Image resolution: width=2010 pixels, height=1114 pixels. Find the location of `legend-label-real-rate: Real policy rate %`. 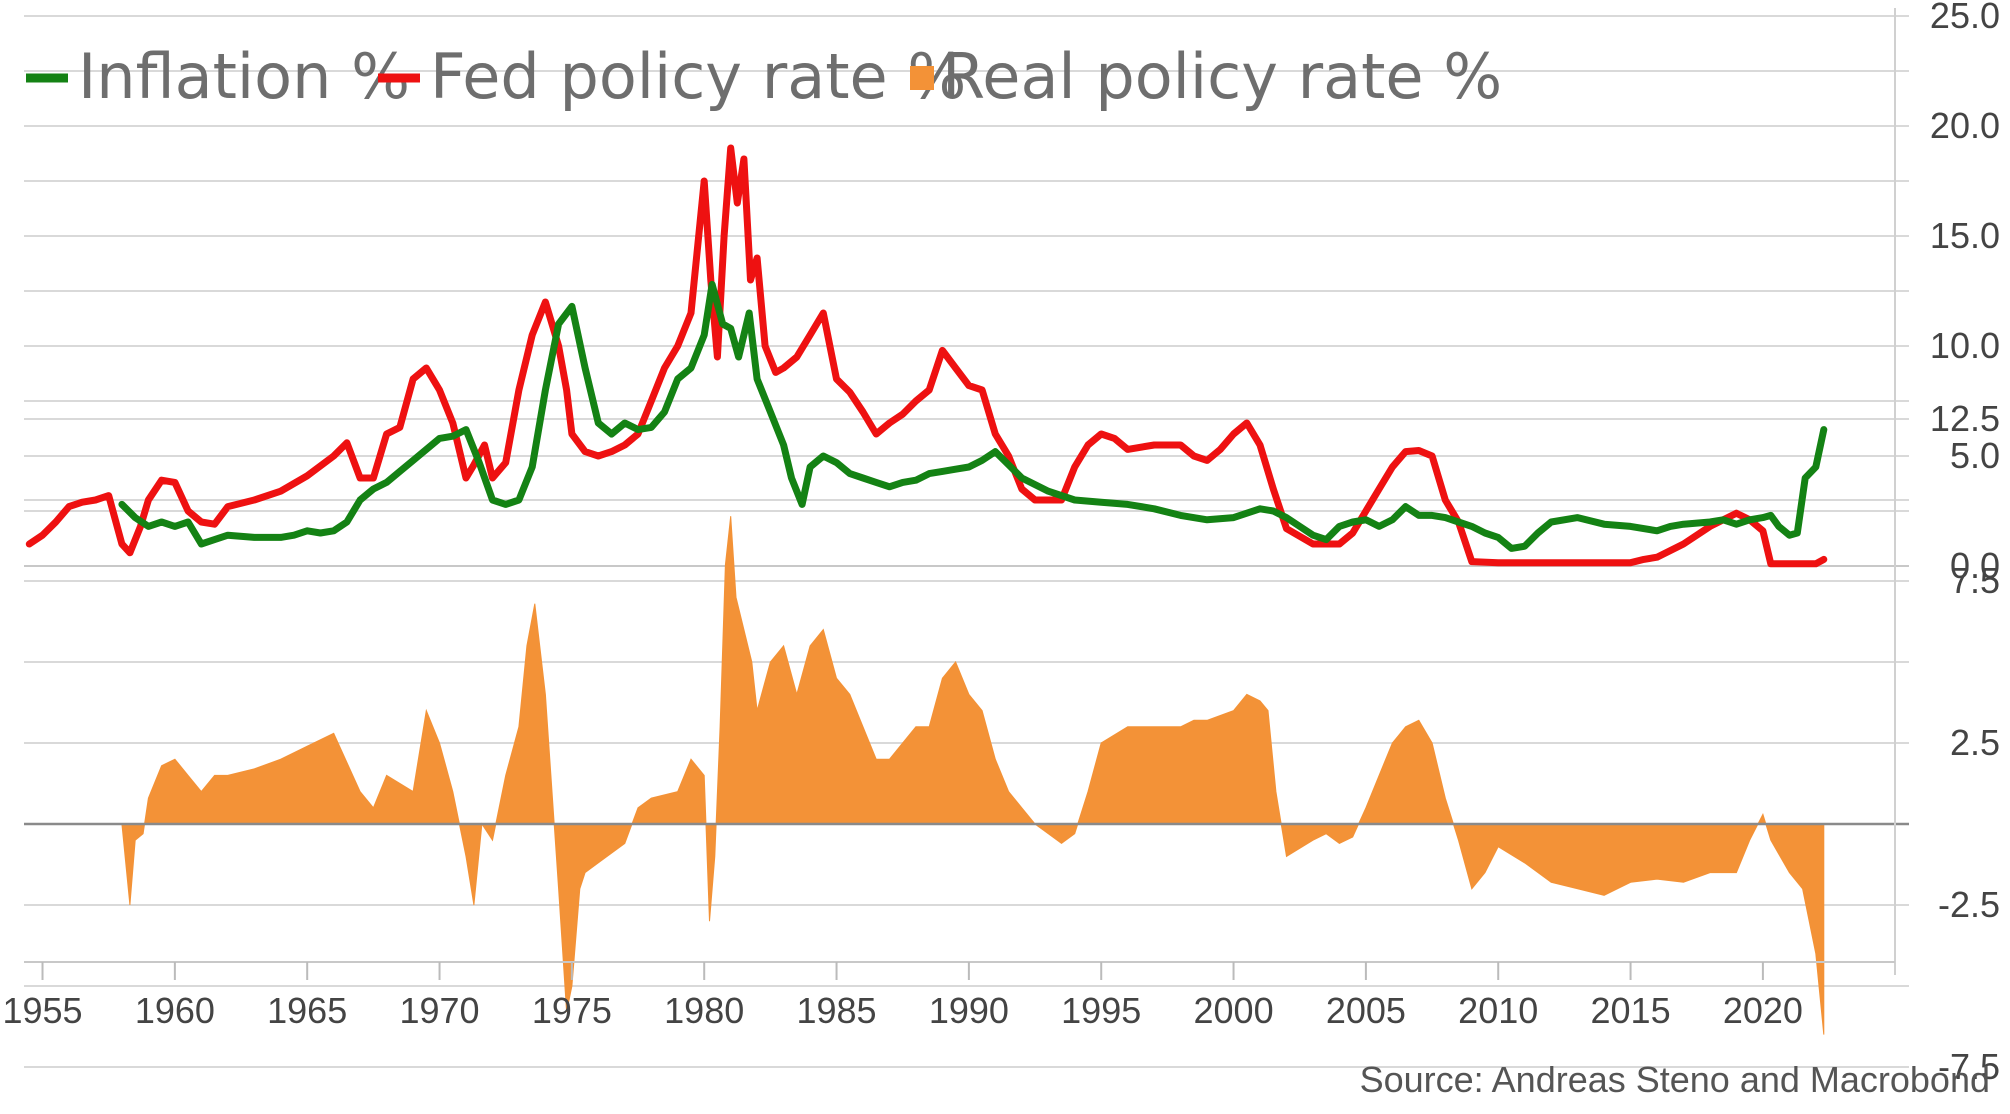

legend-label-real-rate: Real policy rate % is located at coordinates (1222, 76).